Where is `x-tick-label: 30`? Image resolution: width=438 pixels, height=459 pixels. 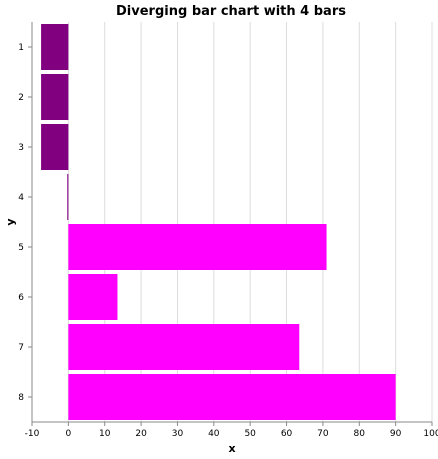 x-tick-label: 30 is located at coordinates (178, 434).